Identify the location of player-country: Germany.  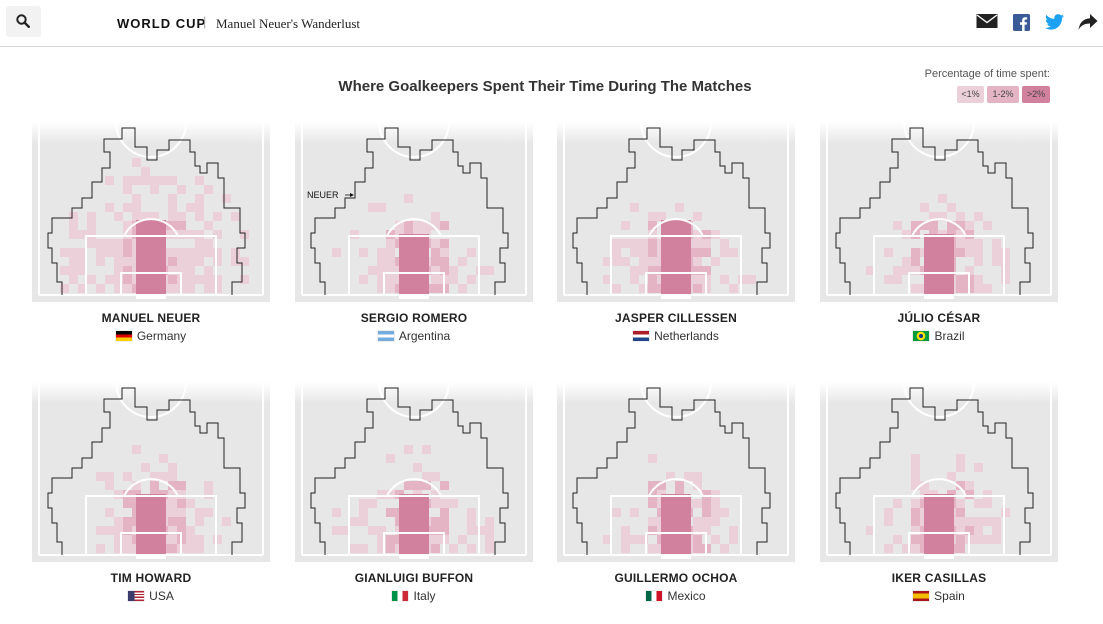
(151, 336).